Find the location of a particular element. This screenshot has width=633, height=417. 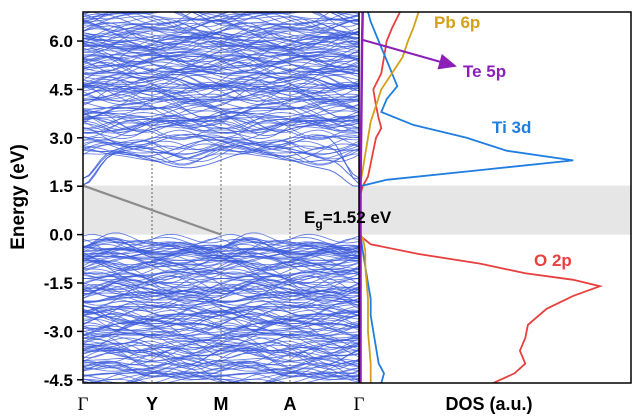

dos-axis-title: DOS (a.u.) is located at coordinates (488, 404).